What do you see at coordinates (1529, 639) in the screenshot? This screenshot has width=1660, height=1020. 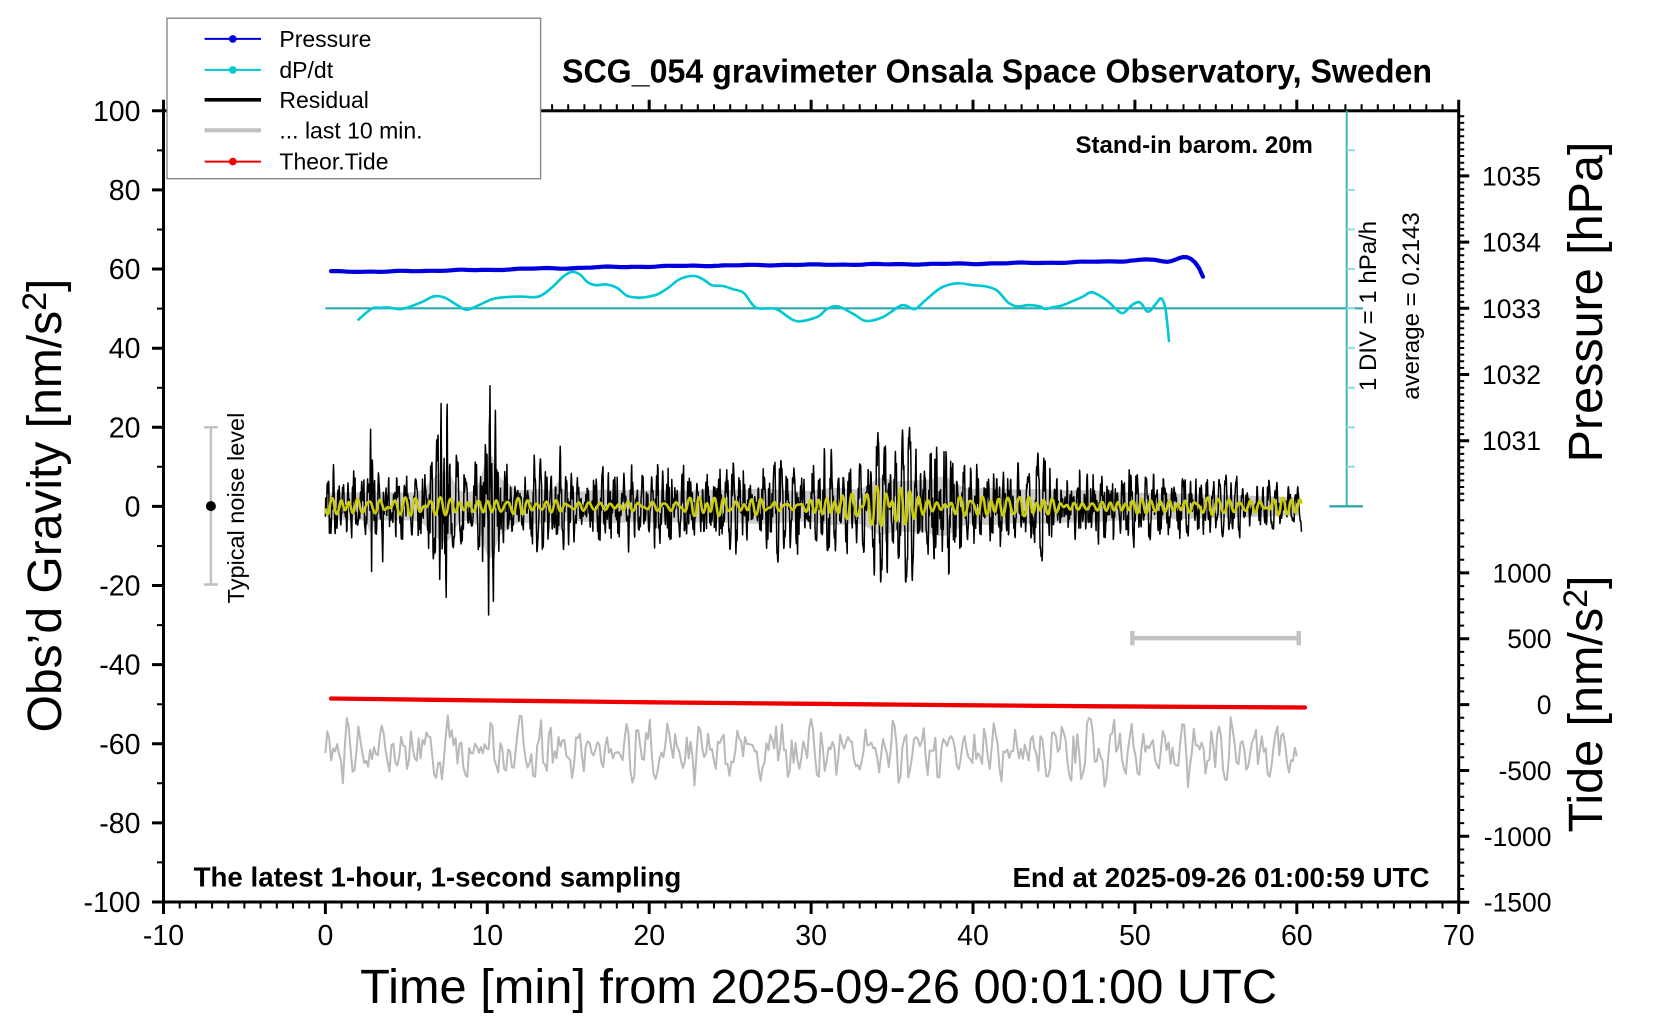 I see `svg-text: 500` at bounding box center [1529, 639].